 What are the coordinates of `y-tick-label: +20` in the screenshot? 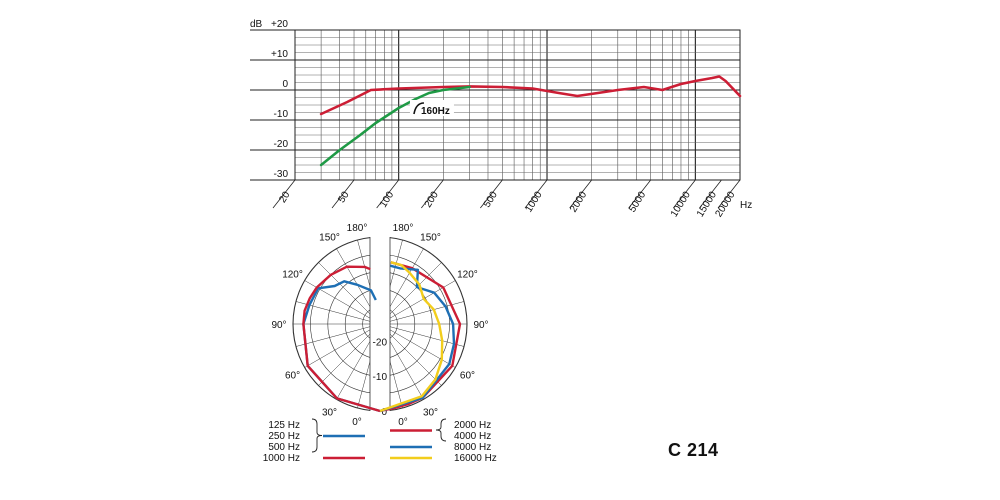 It's located at (279, 24).